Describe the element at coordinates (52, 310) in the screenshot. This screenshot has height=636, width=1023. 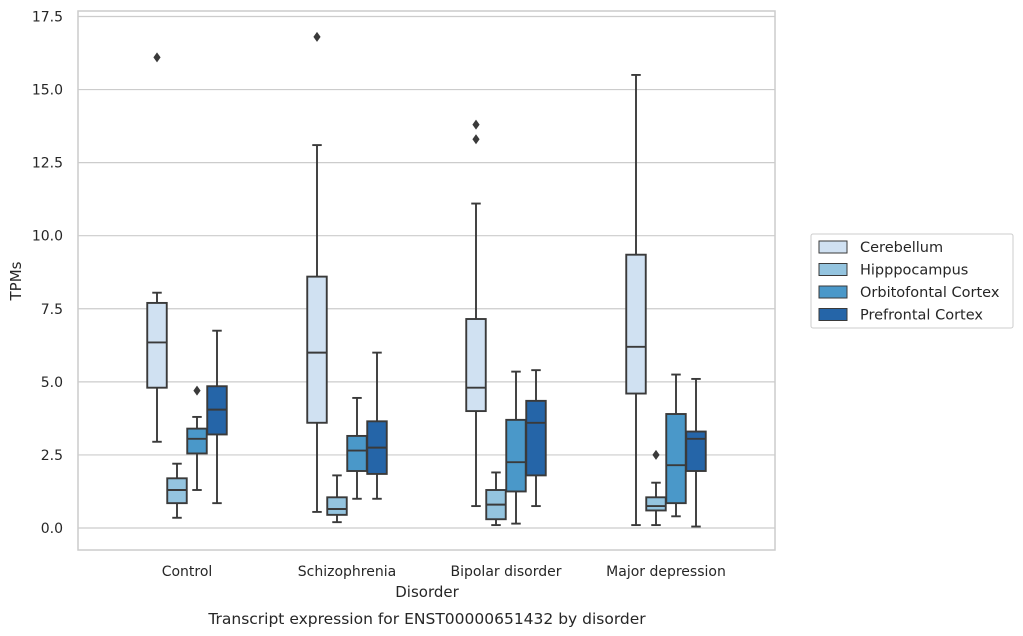
I see `y-tick-label: 7.5` at that location.